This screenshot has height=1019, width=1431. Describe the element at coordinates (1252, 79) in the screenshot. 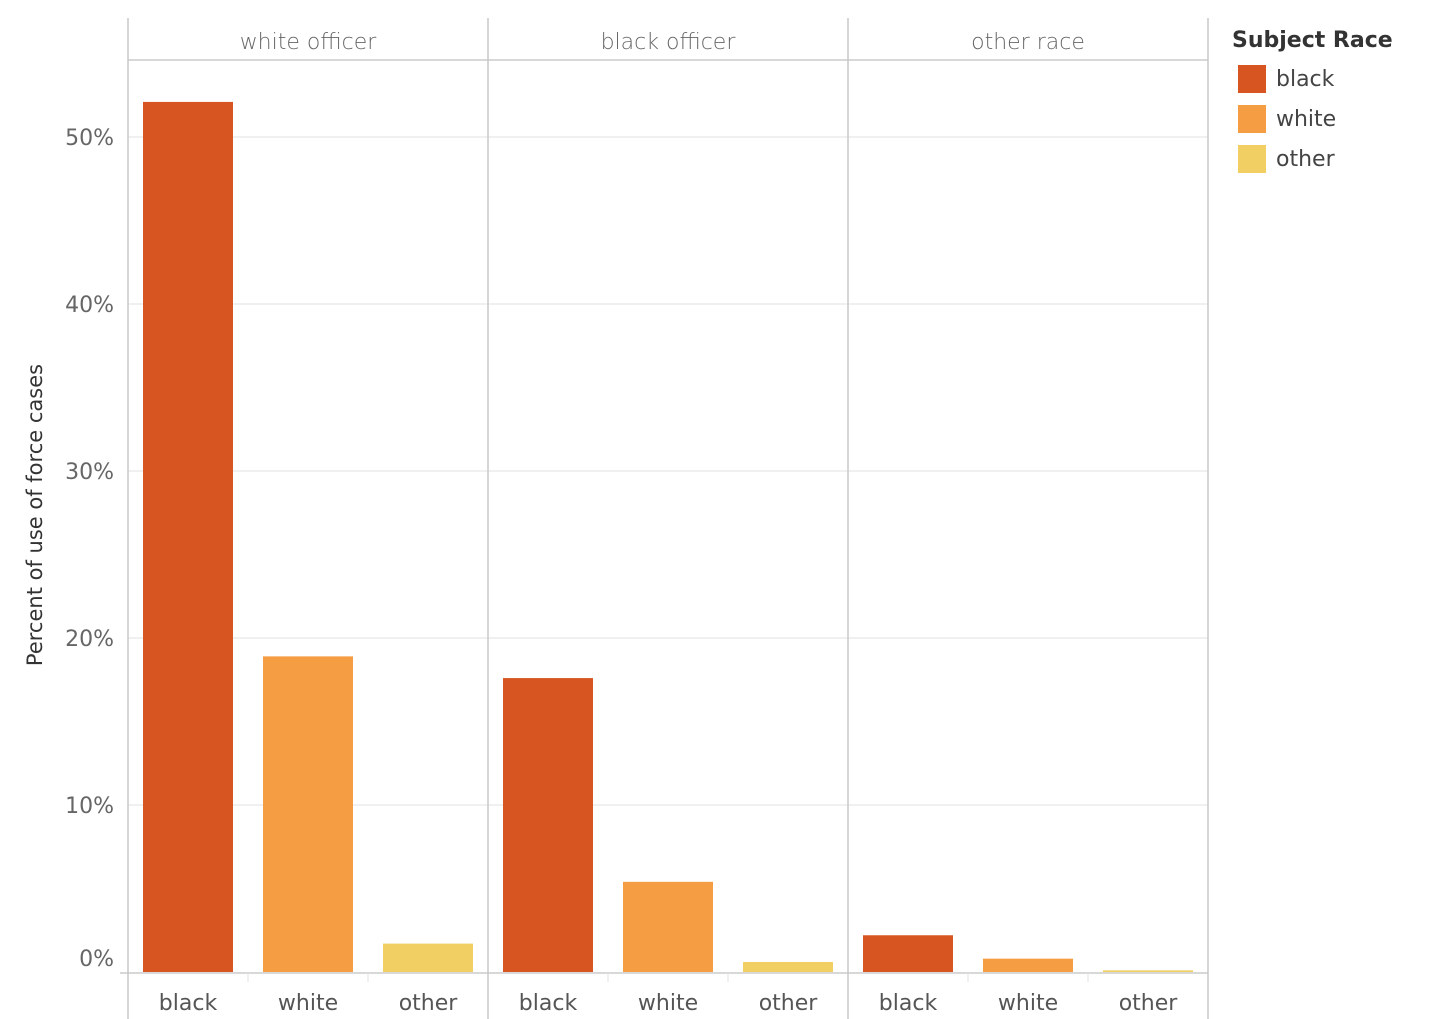

I see `legend-swatch-black` at that location.